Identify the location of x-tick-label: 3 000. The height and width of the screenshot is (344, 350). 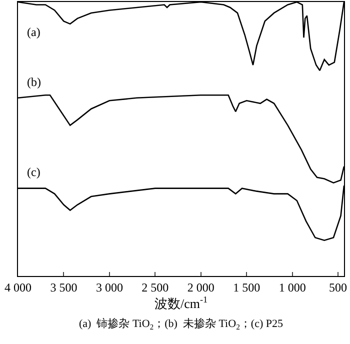
(109, 287).